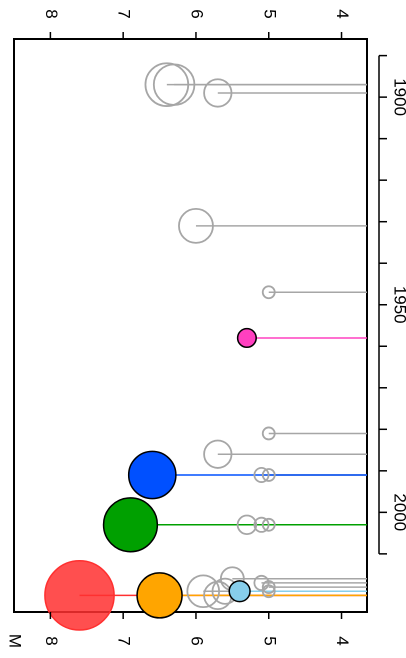  Describe the element at coordinates (196, 640) in the screenshot. I see `bottom-tick-label: 6` at that location.